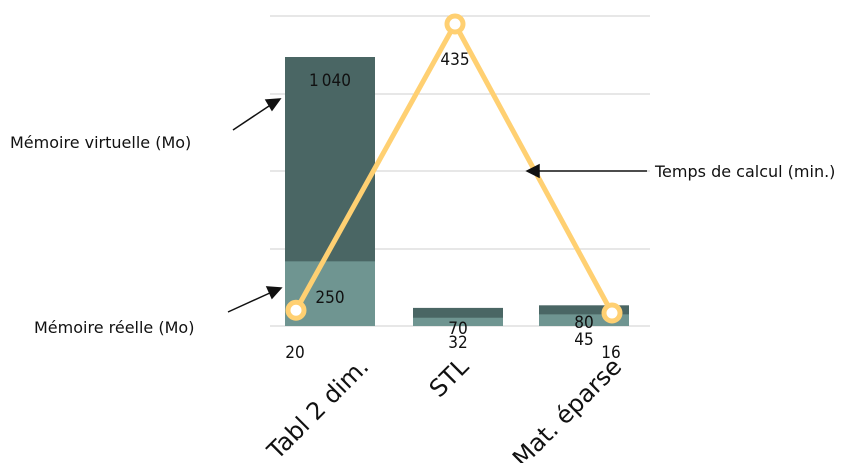 The width and height of the screenshot is (866, 463). I want to click on category-labels: Tabl 2 dim. STL Mat. éparse, so click(444, 407).